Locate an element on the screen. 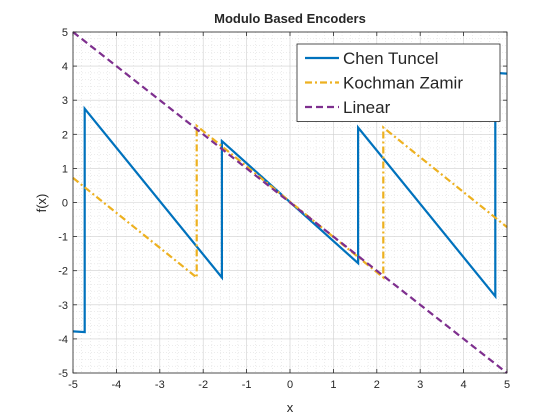 This screenshot has width=560, height=420. legend-label-linear: Linear is located at coordinates (367, 107).